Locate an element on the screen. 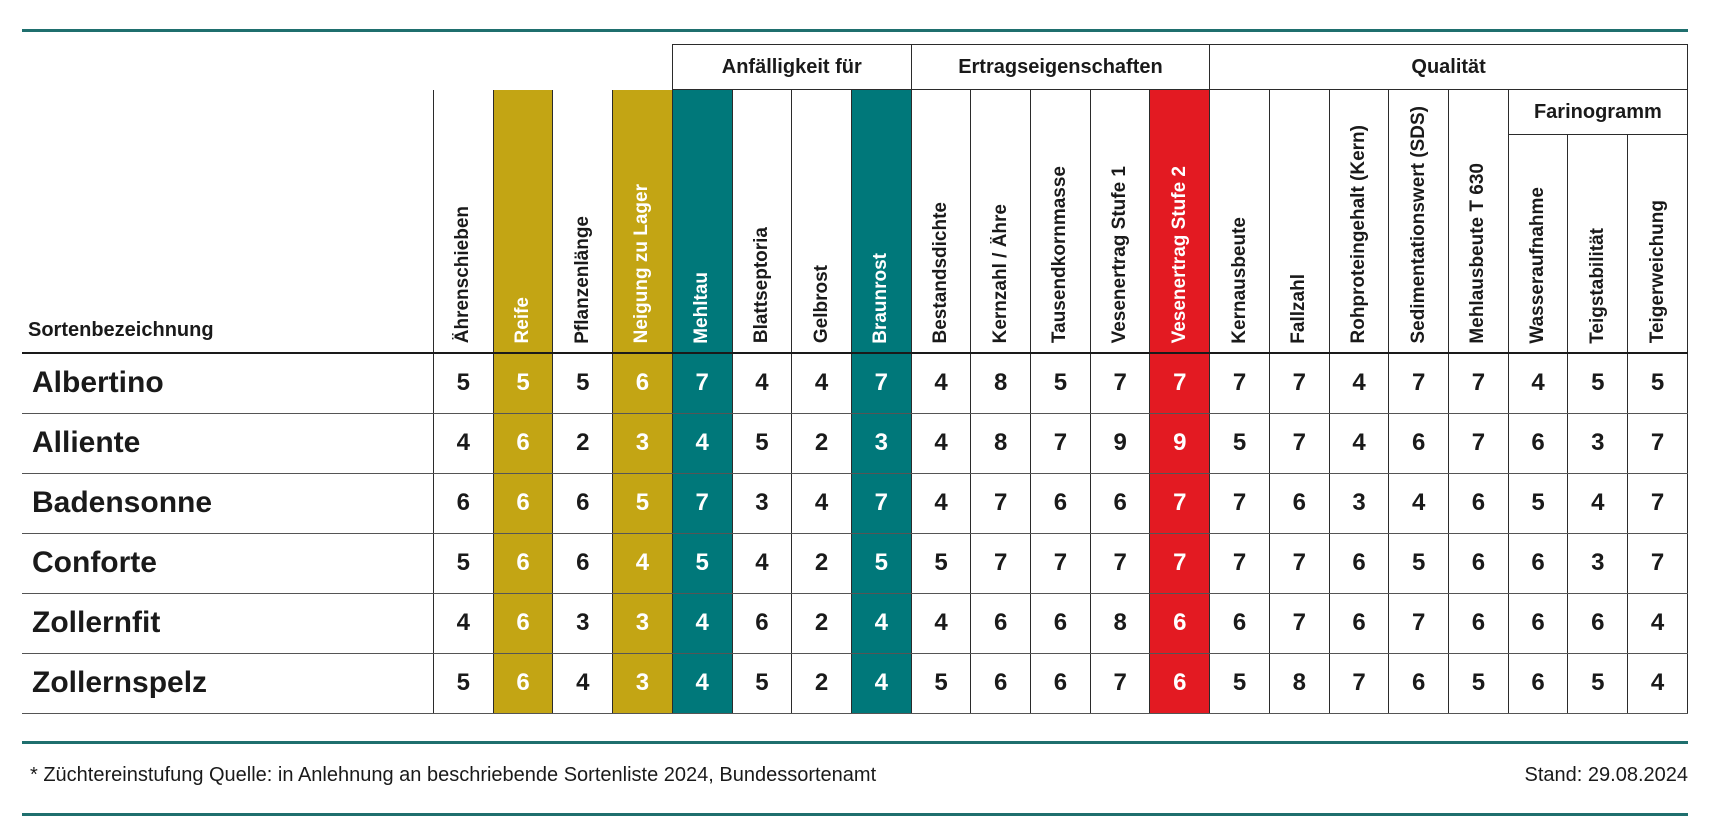 The image size is (1710, 837). cell-sedimentationswert-sds: 6 is located at coordinates (1419, 683).